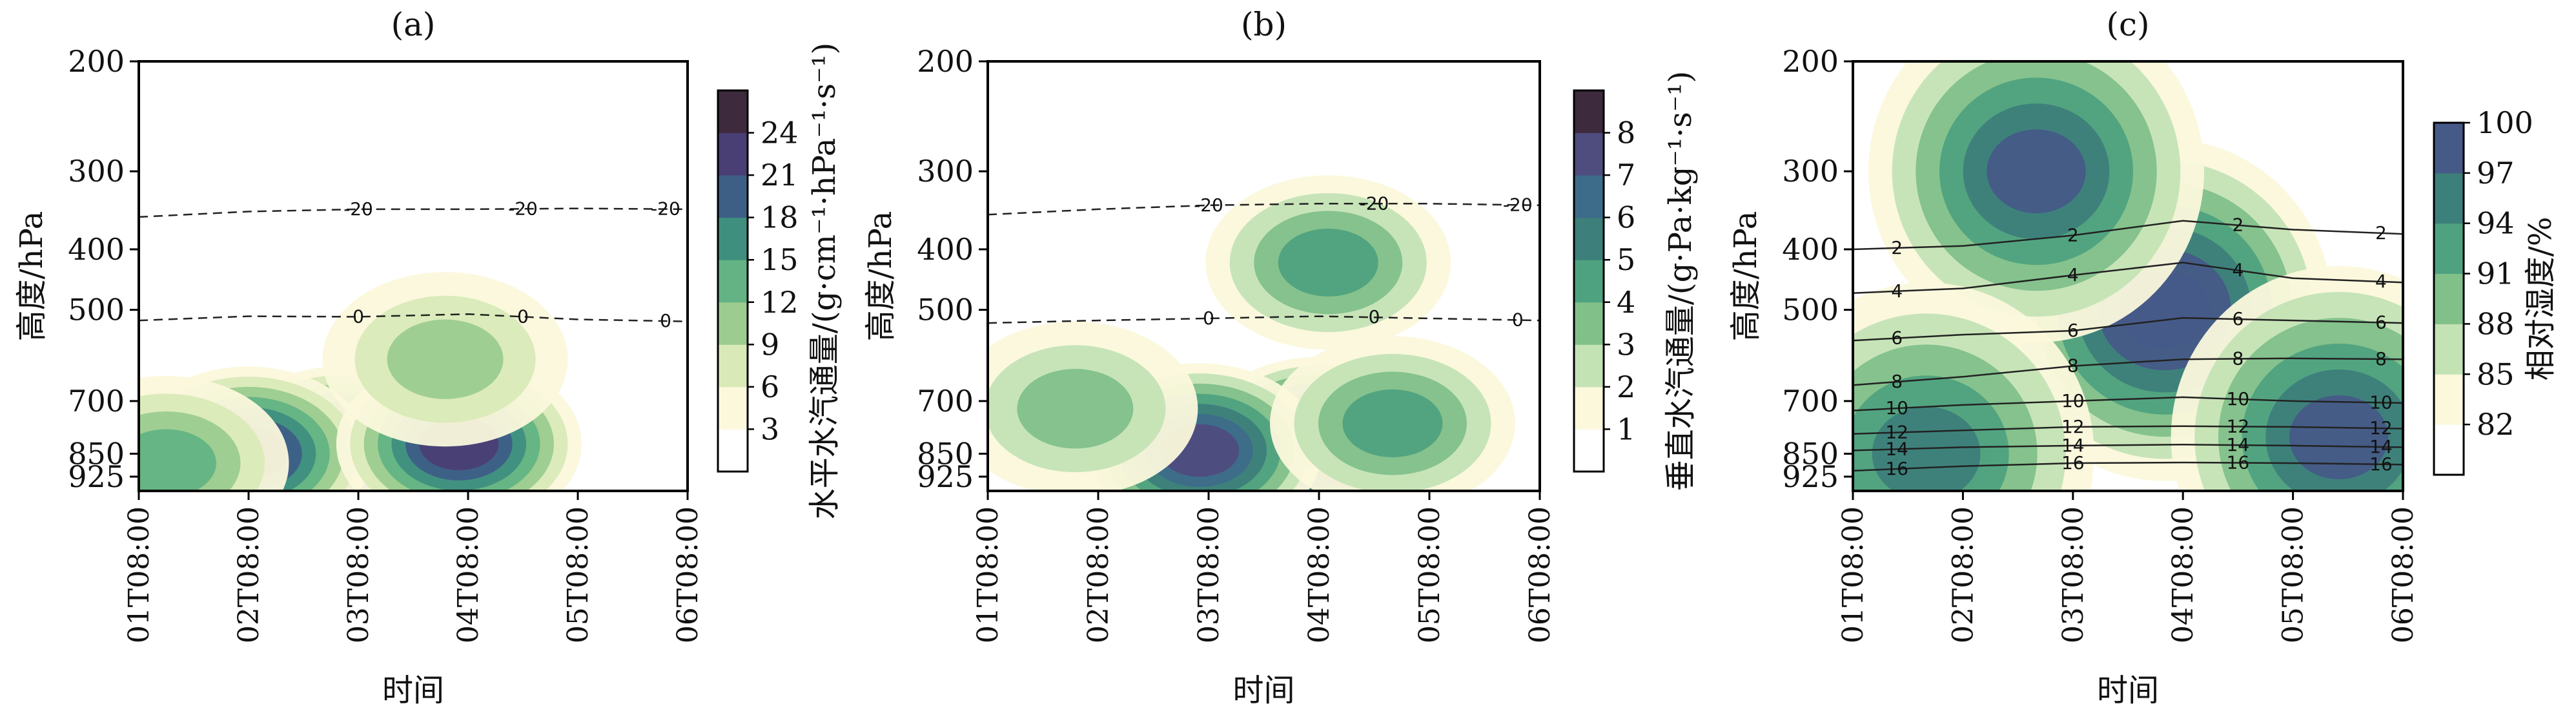  Describe the element at coordinates (1680, 281) in the screenshot. I see `colorbar-label: 垂直水汽通量/(g·Pa·kg⁻¹·s⁻¹)` at that location.